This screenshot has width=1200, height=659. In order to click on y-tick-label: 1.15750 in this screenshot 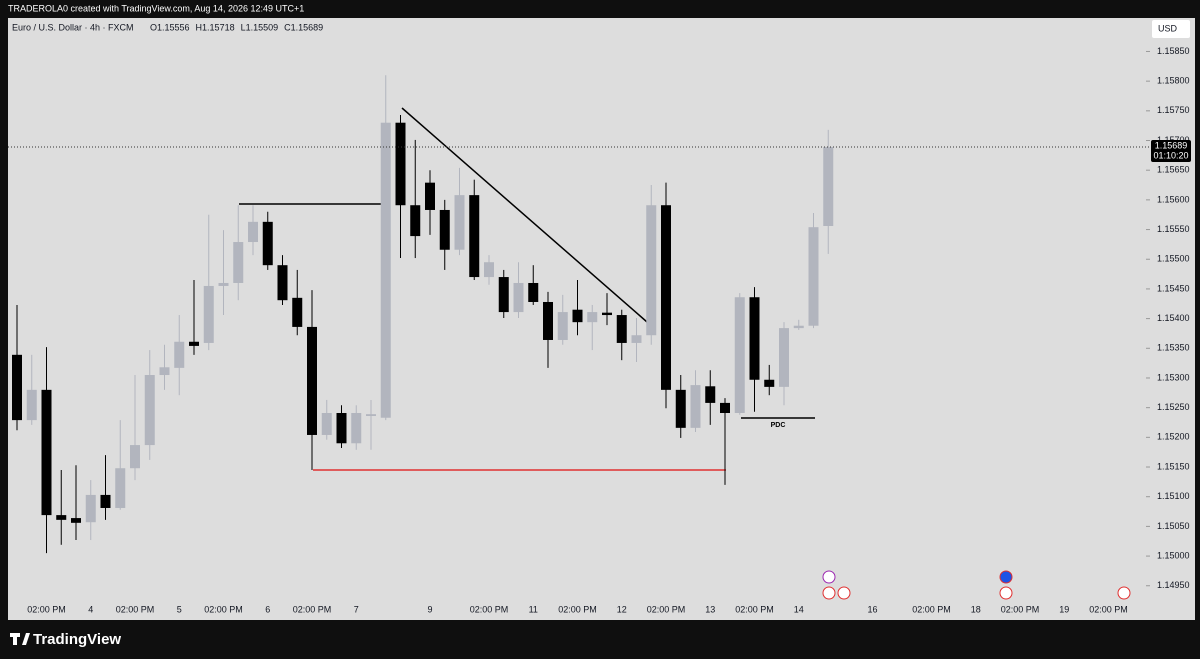, I will do `click(1173, 110)`.